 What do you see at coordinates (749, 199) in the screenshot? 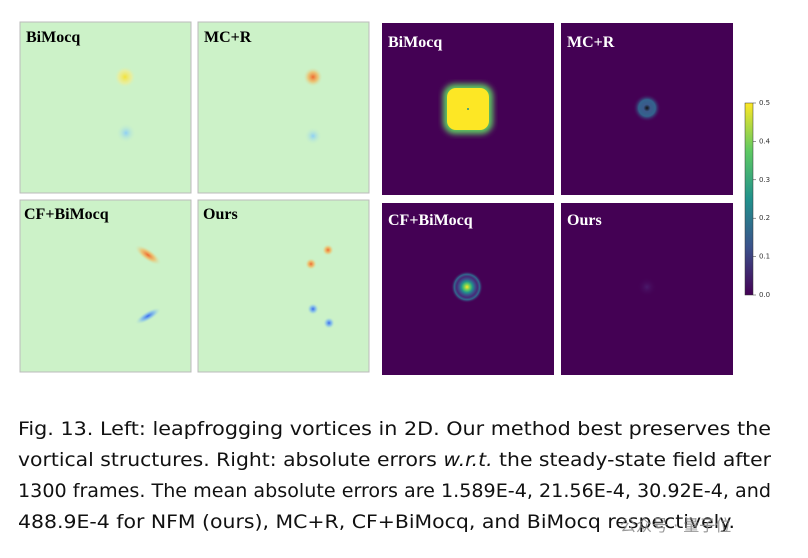
I see `colorbar` at bounding box center [749, 199].